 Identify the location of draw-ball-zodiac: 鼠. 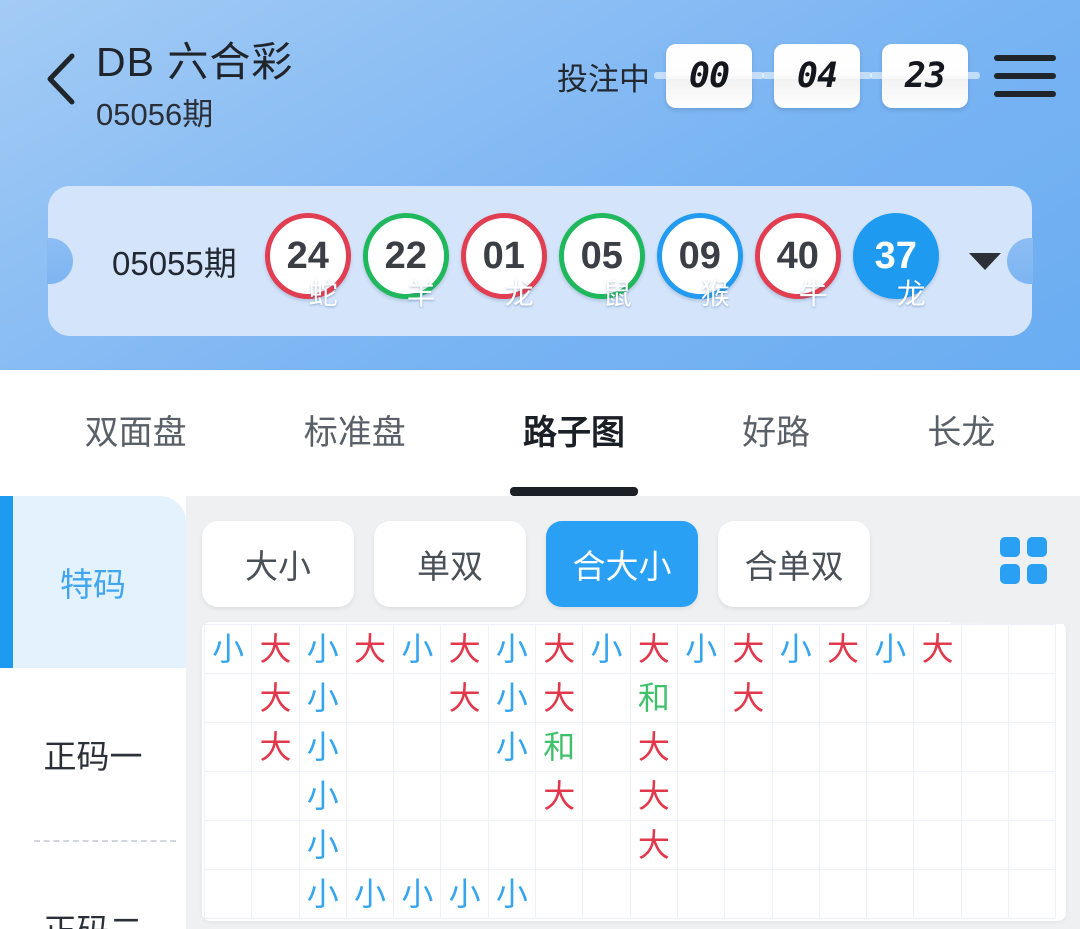
(617, 295).